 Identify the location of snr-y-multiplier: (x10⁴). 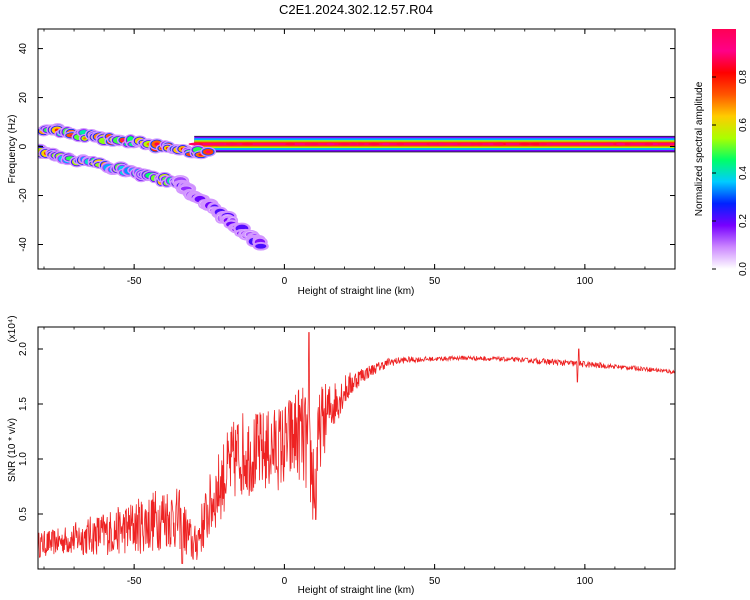
(12, 328).